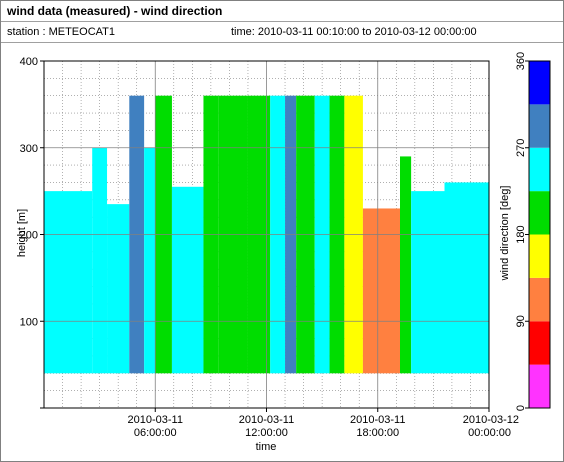  What do you see at coordinates (282, 11) in the screenshot?
I see `title-bar: wind data (measured) - wind direction` at bounding box center [282, 11].